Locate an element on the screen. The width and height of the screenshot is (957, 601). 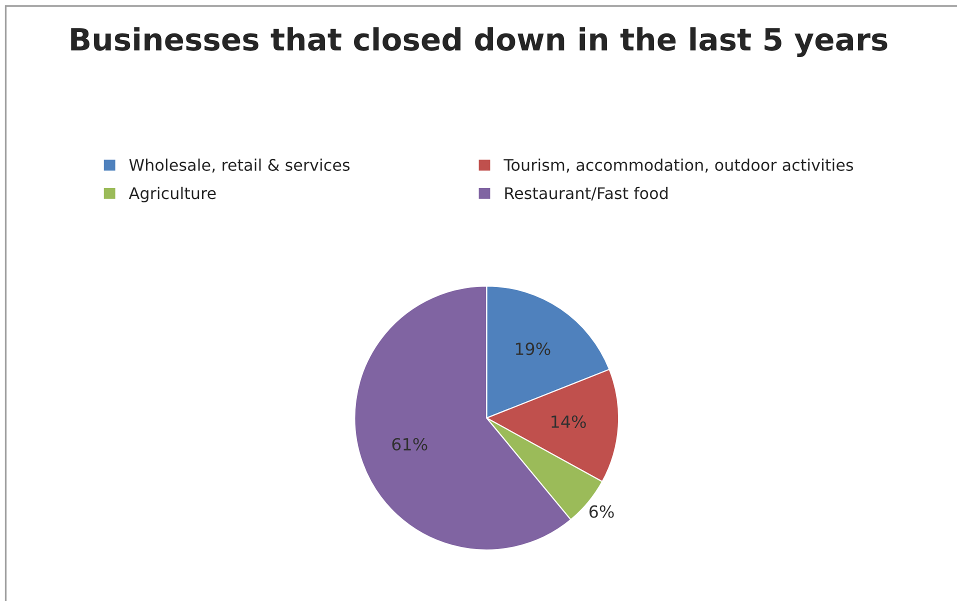
chart-title: Businesses that closed down in the last 5 years is located at coordinates (479, 42).